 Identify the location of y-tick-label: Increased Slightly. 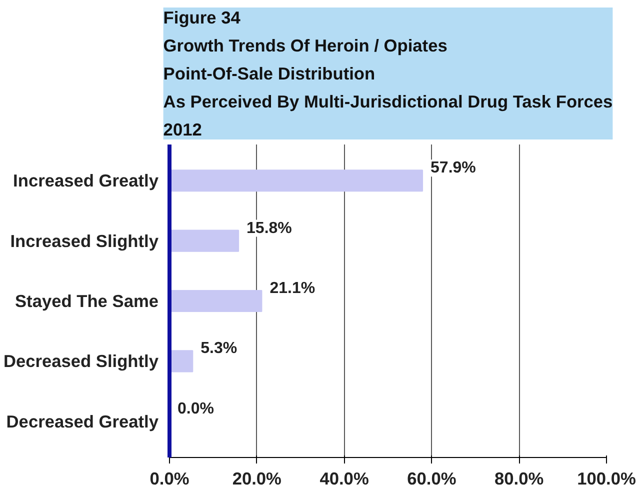
(84, 240).